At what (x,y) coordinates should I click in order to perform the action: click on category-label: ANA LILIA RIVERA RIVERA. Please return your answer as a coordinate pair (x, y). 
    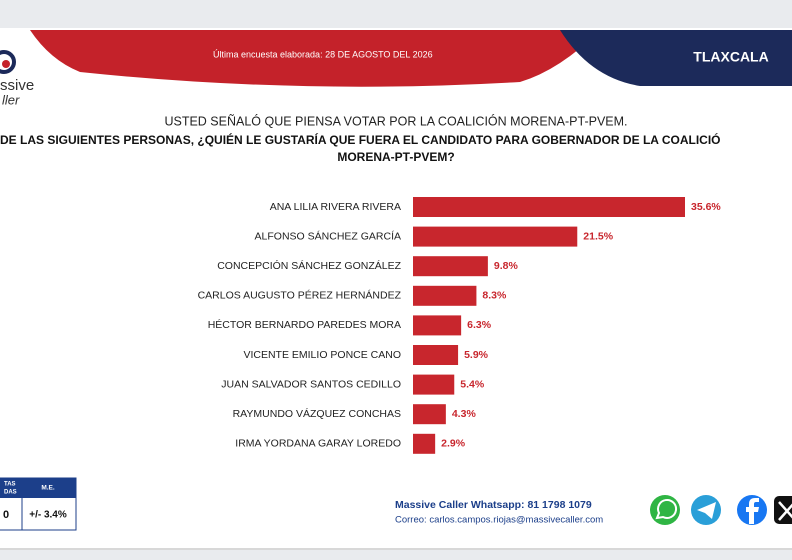
    Looking at the image, I should click on (335, 207).